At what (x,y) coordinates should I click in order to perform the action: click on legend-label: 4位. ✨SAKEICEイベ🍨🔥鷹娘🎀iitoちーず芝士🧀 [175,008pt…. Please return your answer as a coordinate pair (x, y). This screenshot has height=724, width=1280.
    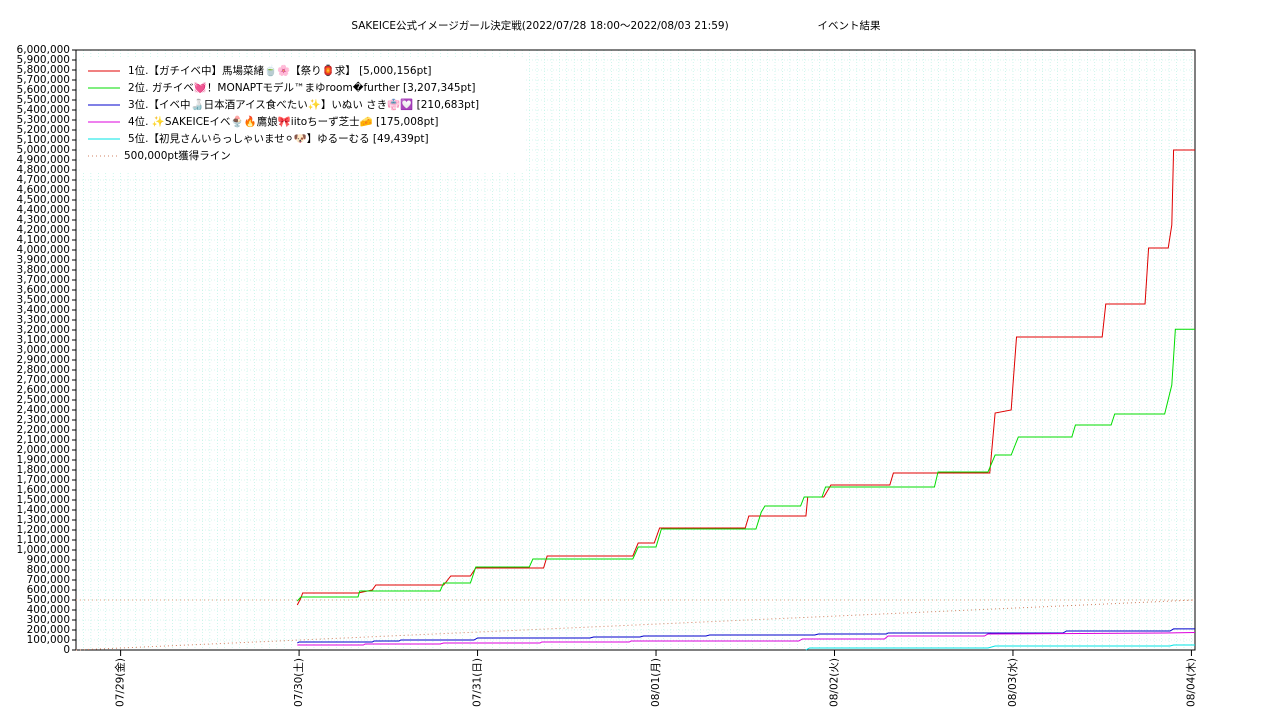
    Looking at the image, I should click on (283, 121).